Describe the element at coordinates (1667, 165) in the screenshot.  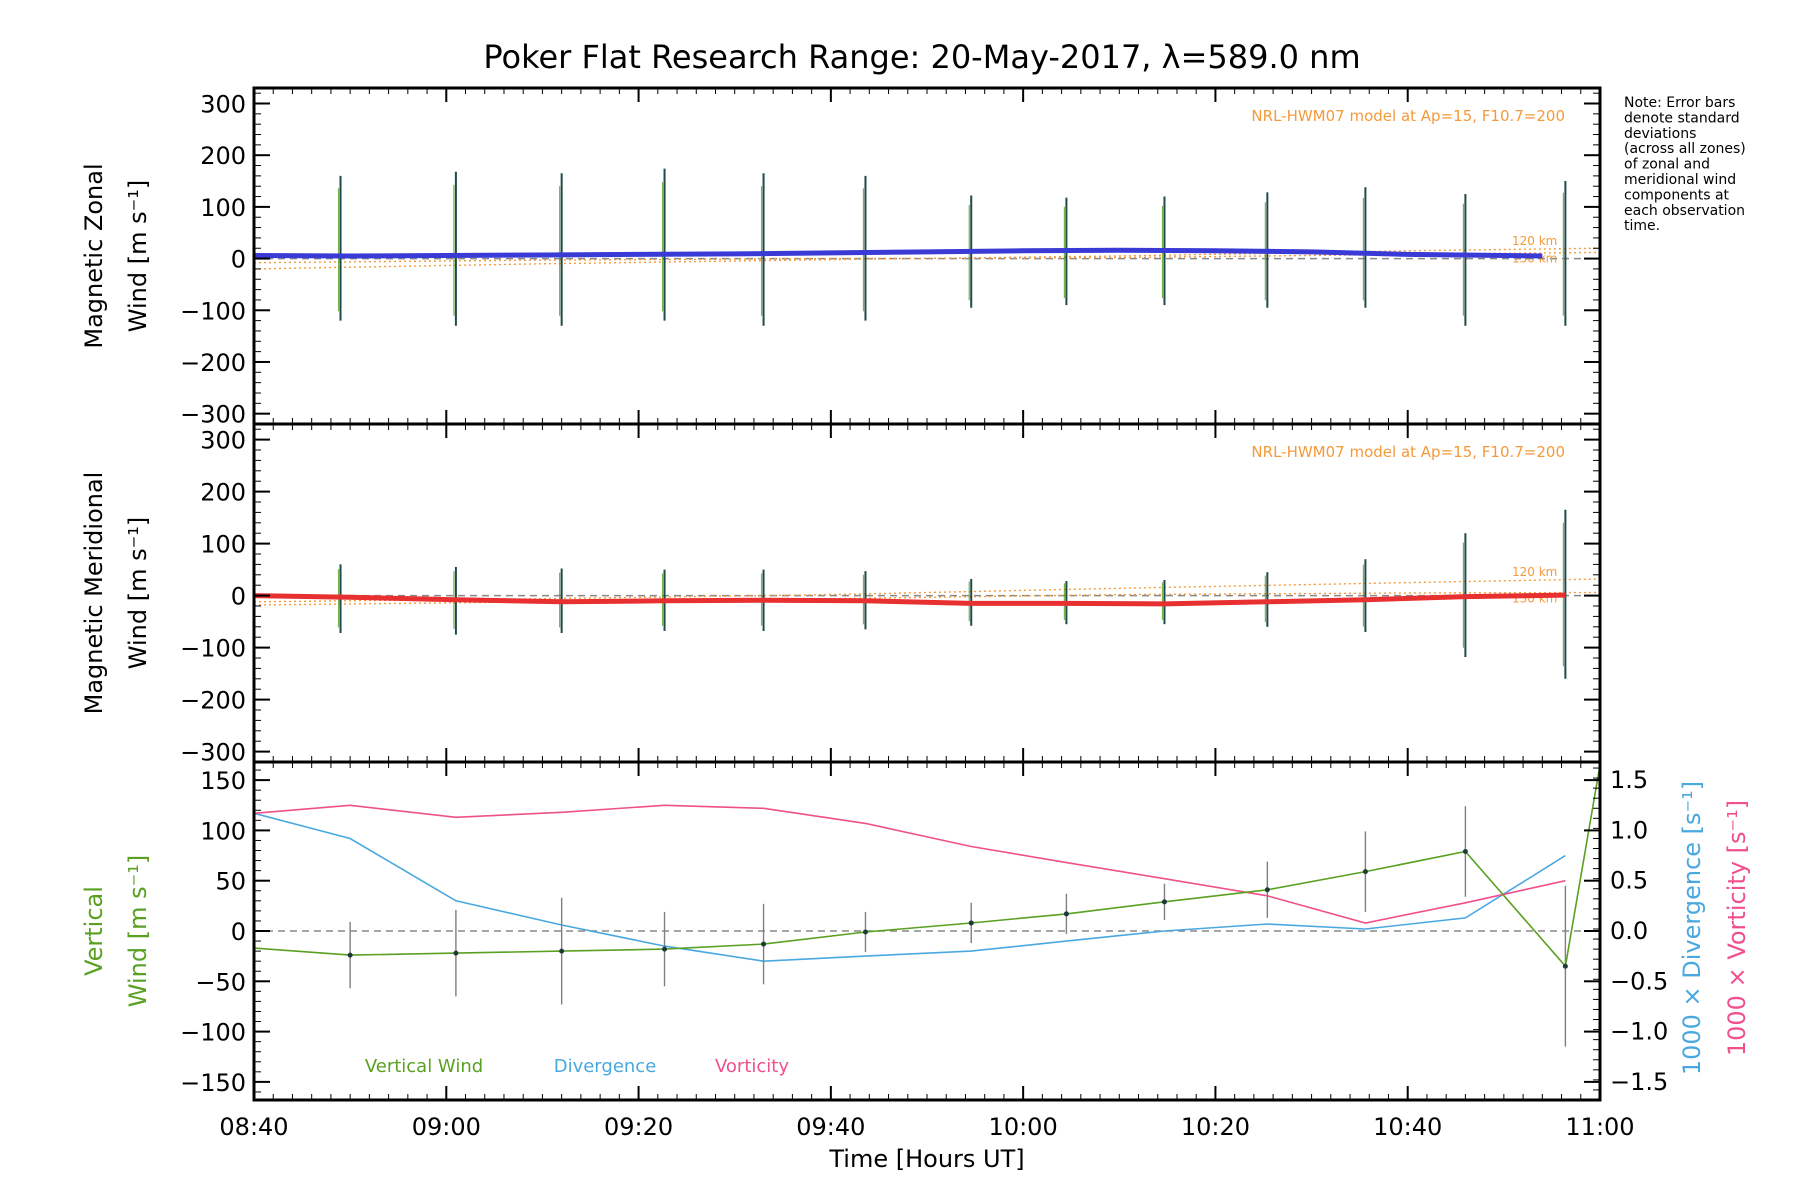
I see `note-line: of zonal and` at that location.